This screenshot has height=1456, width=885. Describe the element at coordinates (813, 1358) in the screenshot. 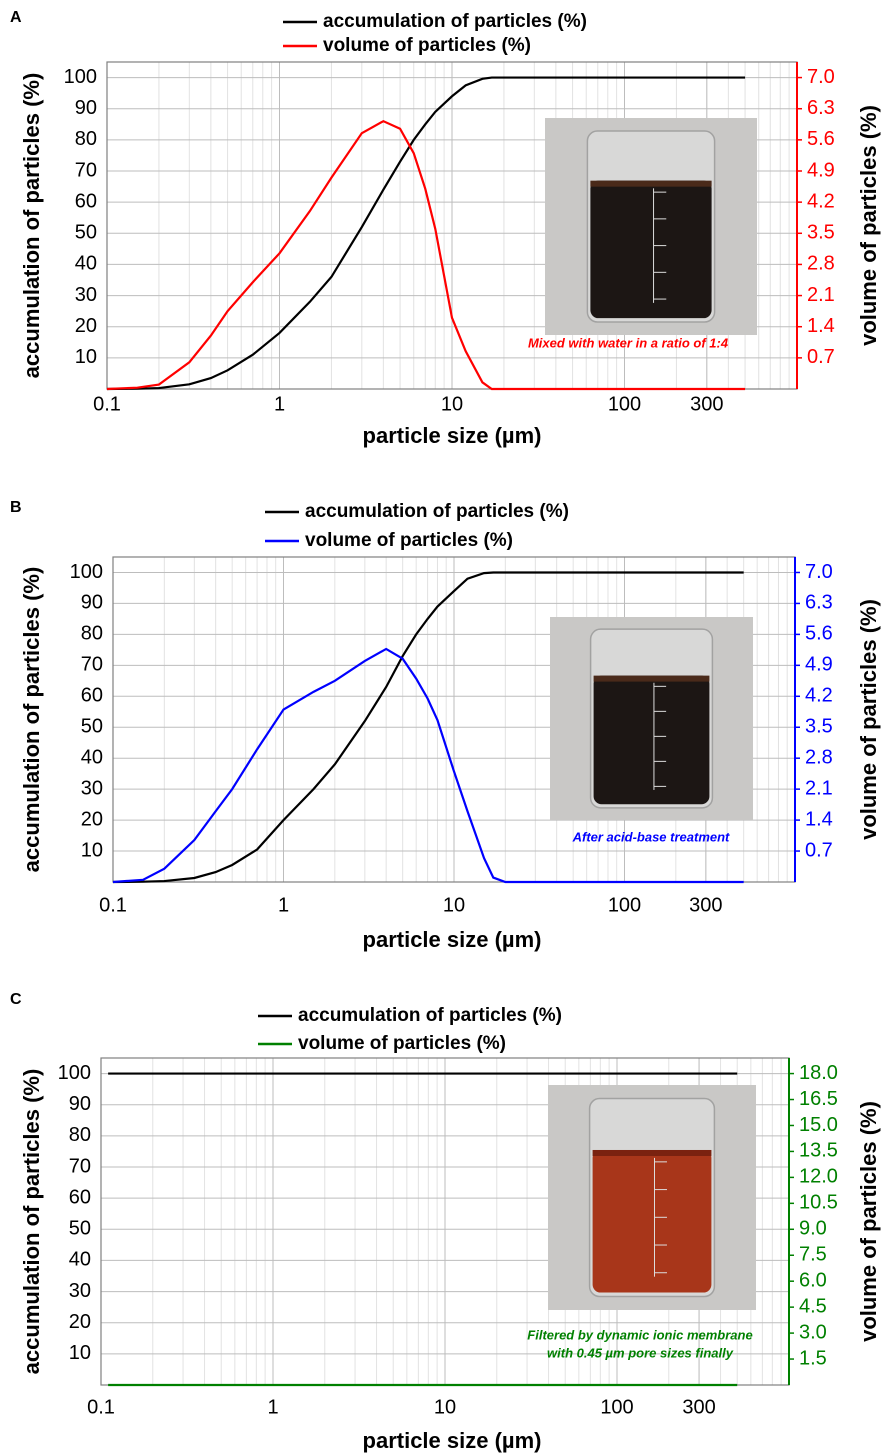

I see `y2-tick-label: 1.5` at that location.